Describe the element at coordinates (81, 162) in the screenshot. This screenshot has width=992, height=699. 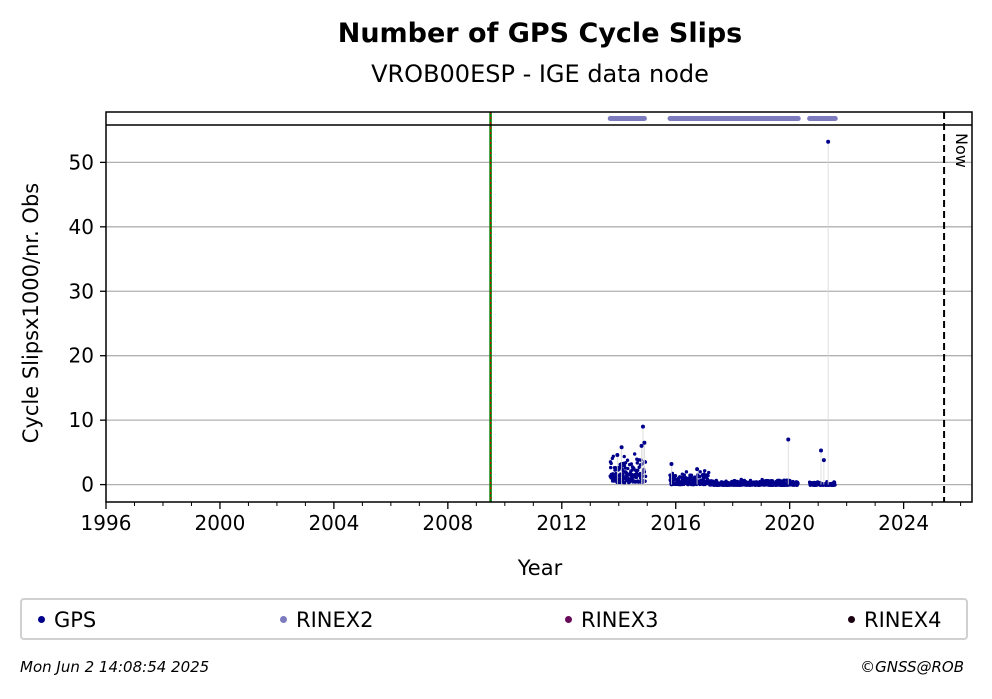
I see `y-tick-label: 50` at that location.